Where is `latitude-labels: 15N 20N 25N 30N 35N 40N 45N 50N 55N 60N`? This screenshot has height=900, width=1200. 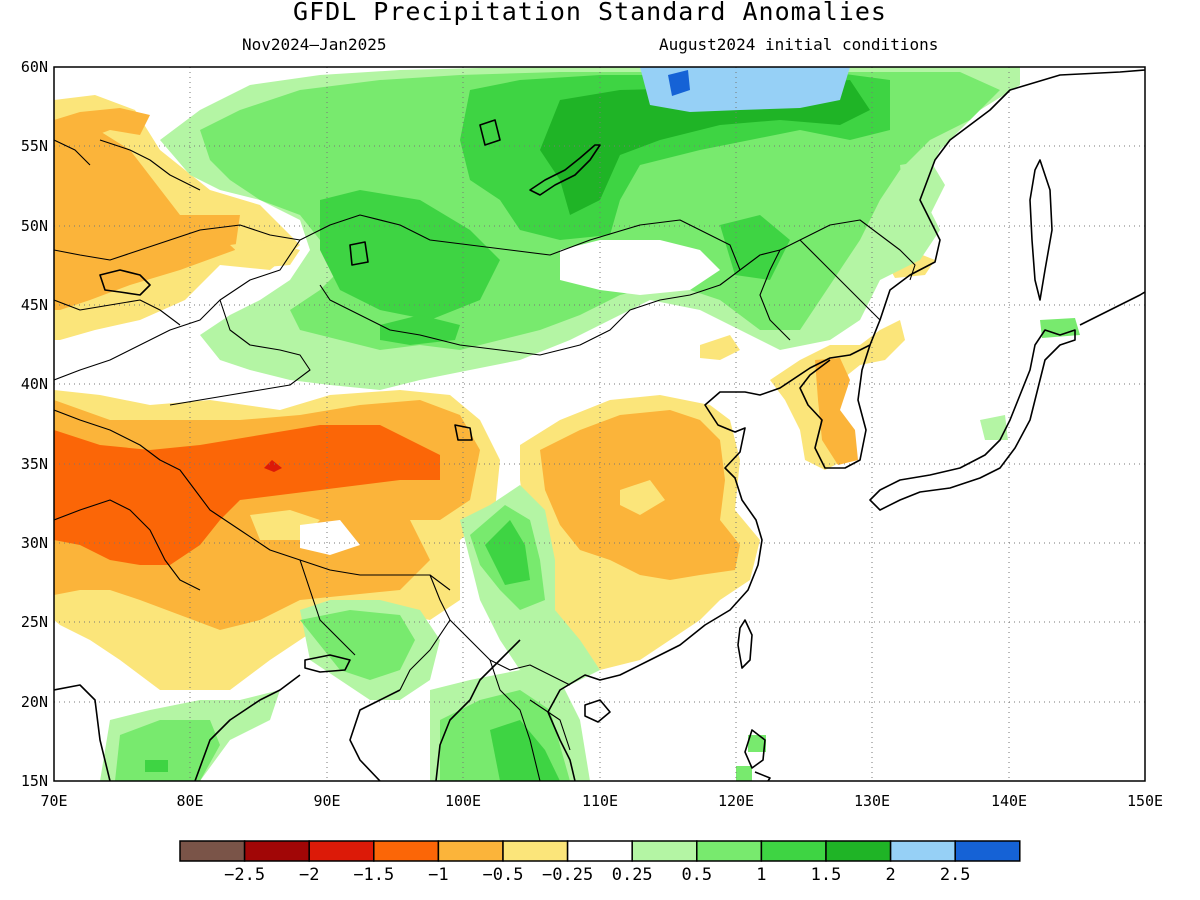 latitude-labels: 15N 20N 25N 30N 35N 40N 45N 50N 55N 60N is located at coordinates (34, 424).